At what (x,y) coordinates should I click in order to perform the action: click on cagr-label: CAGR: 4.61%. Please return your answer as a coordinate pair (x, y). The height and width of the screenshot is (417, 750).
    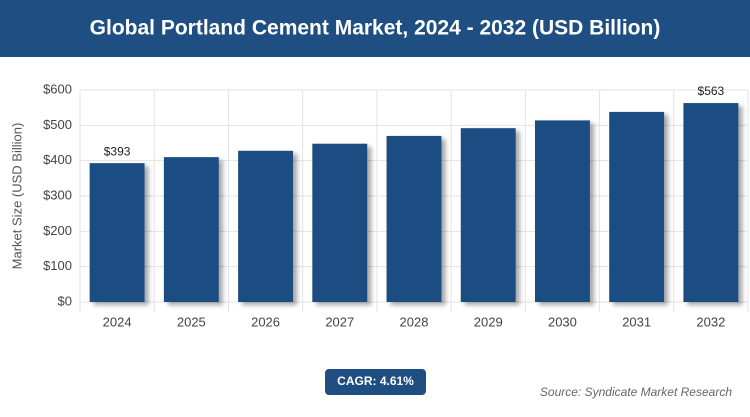
    Looking at the image, I should click on (375, 381).